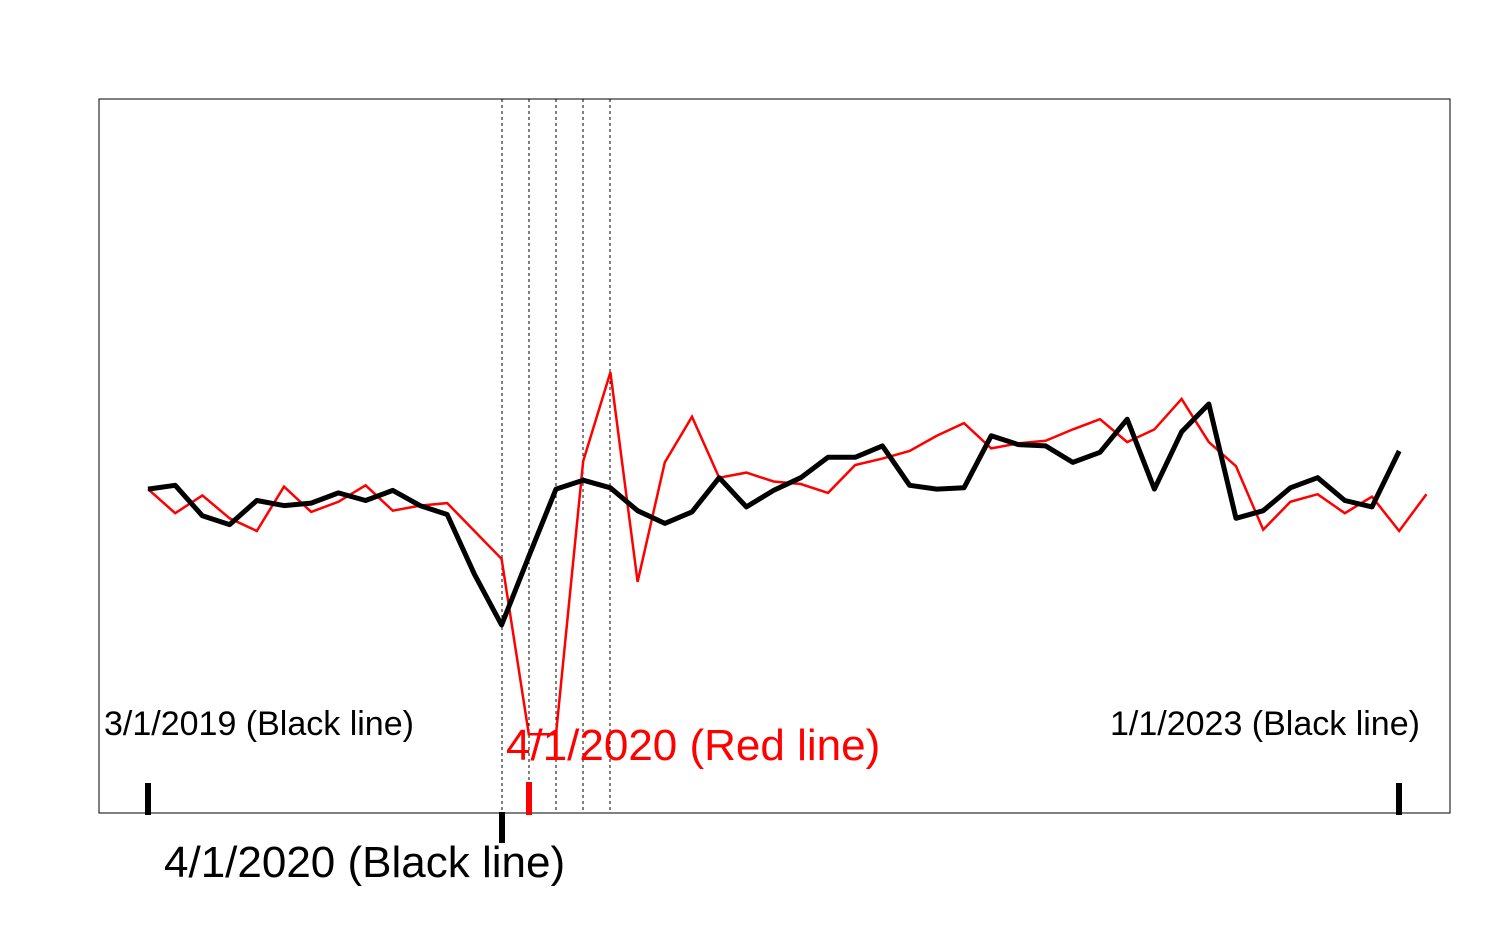  Describe the element at coordinates (693, 745) in the screenshot. I see `red-mid-label: 4/1/2020 (Red line)` at that location.